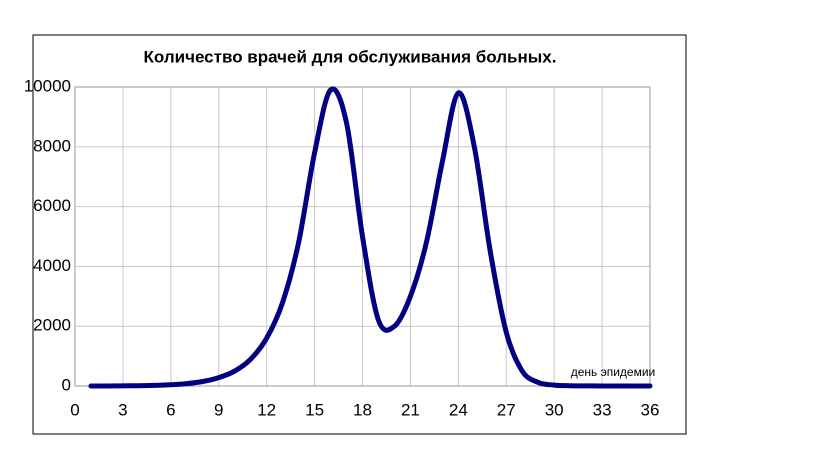 The height and width of the screenshot is (464, 816). What do you see at coordinates (122, 409) in the screenshot?
I see `x-tick-label: 3` at bounding box center [122, 409].